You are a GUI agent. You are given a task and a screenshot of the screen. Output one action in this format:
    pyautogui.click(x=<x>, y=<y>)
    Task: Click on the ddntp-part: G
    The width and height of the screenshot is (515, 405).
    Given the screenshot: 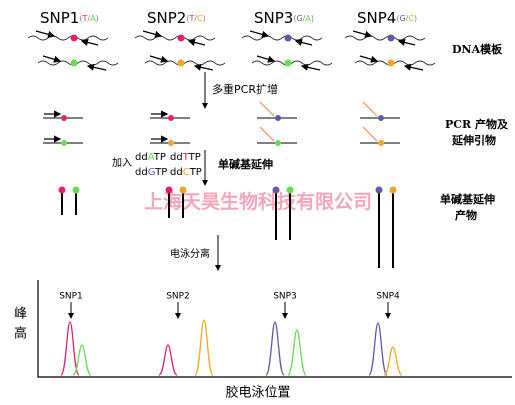 What is the action you would take?
    pyautogui.click(x=151, y=172)
    